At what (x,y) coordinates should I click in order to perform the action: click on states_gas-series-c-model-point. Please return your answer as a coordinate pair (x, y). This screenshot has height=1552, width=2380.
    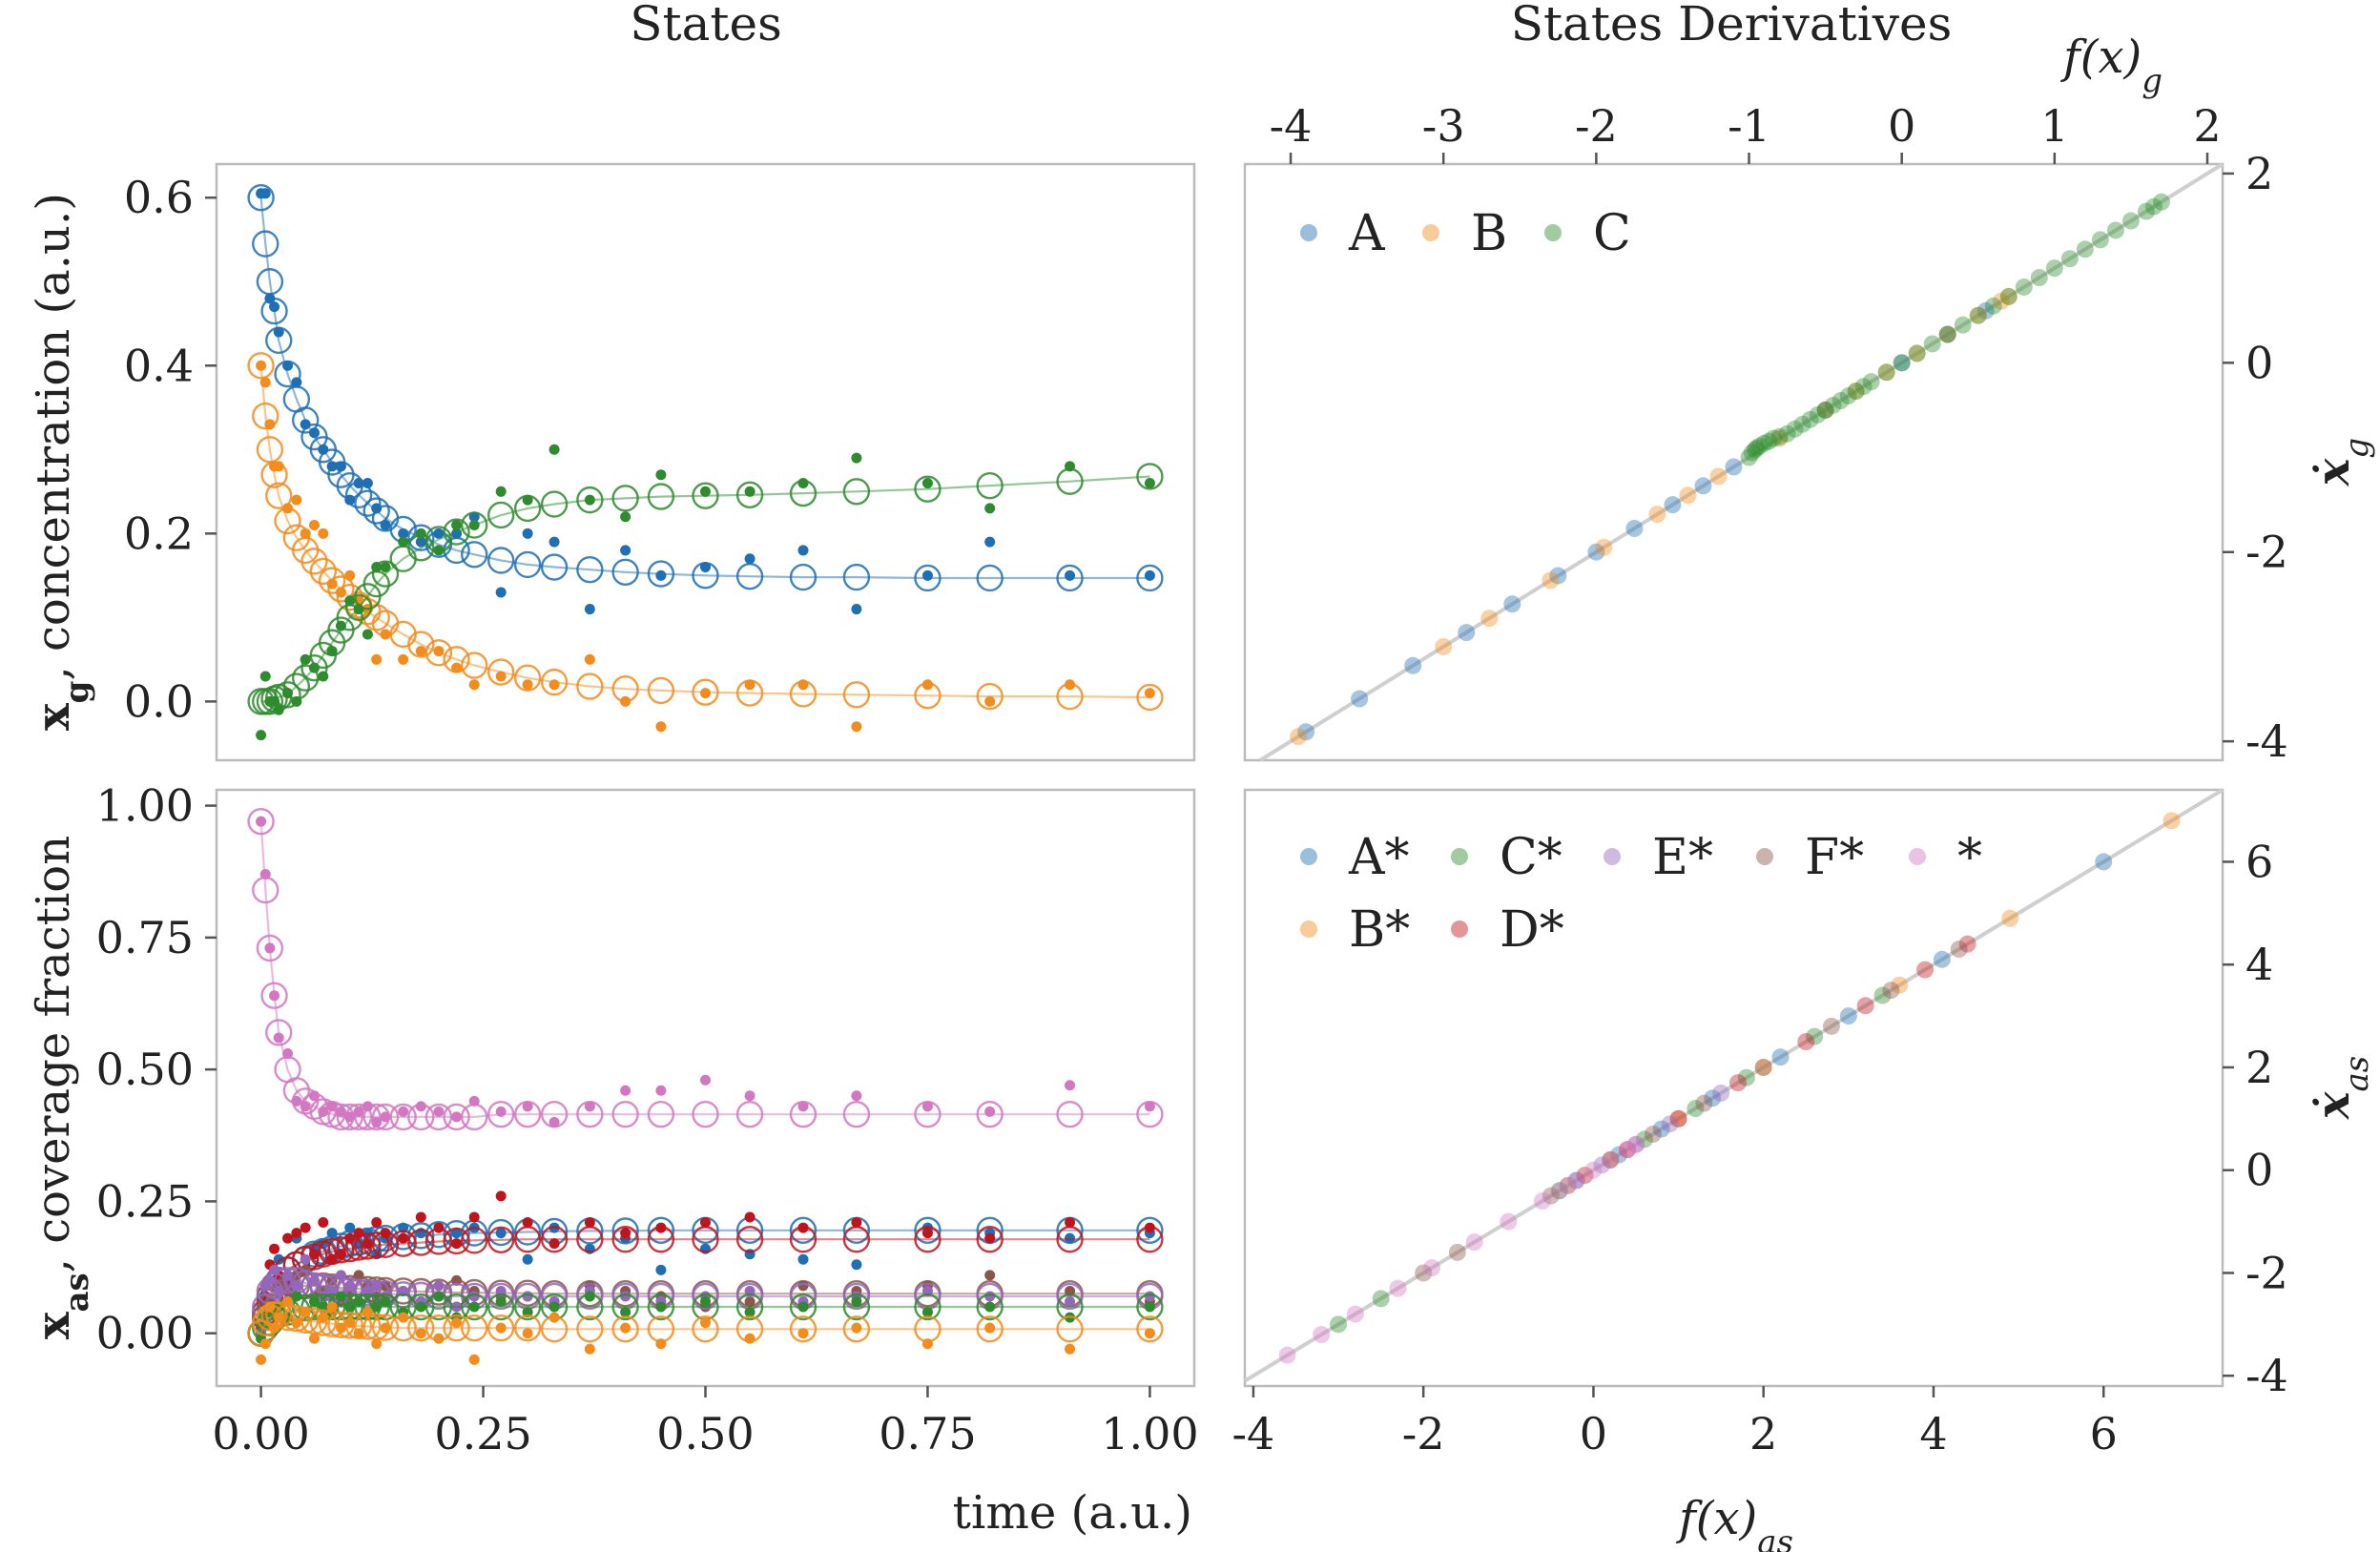
    Looking at the image, I should click on (990, 485).